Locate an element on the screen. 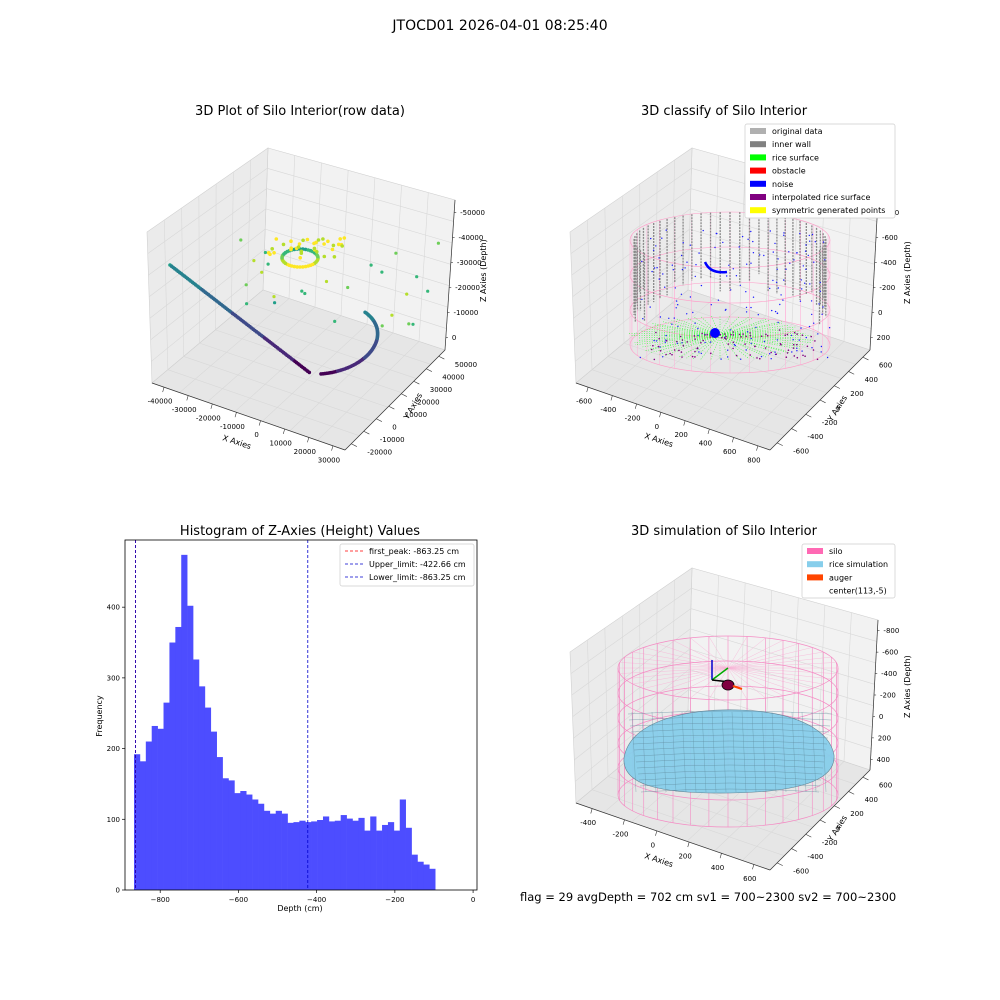 The image size is (1000, 1000). y-axis-tick-label: -600 is located at coordinates (801, 871).